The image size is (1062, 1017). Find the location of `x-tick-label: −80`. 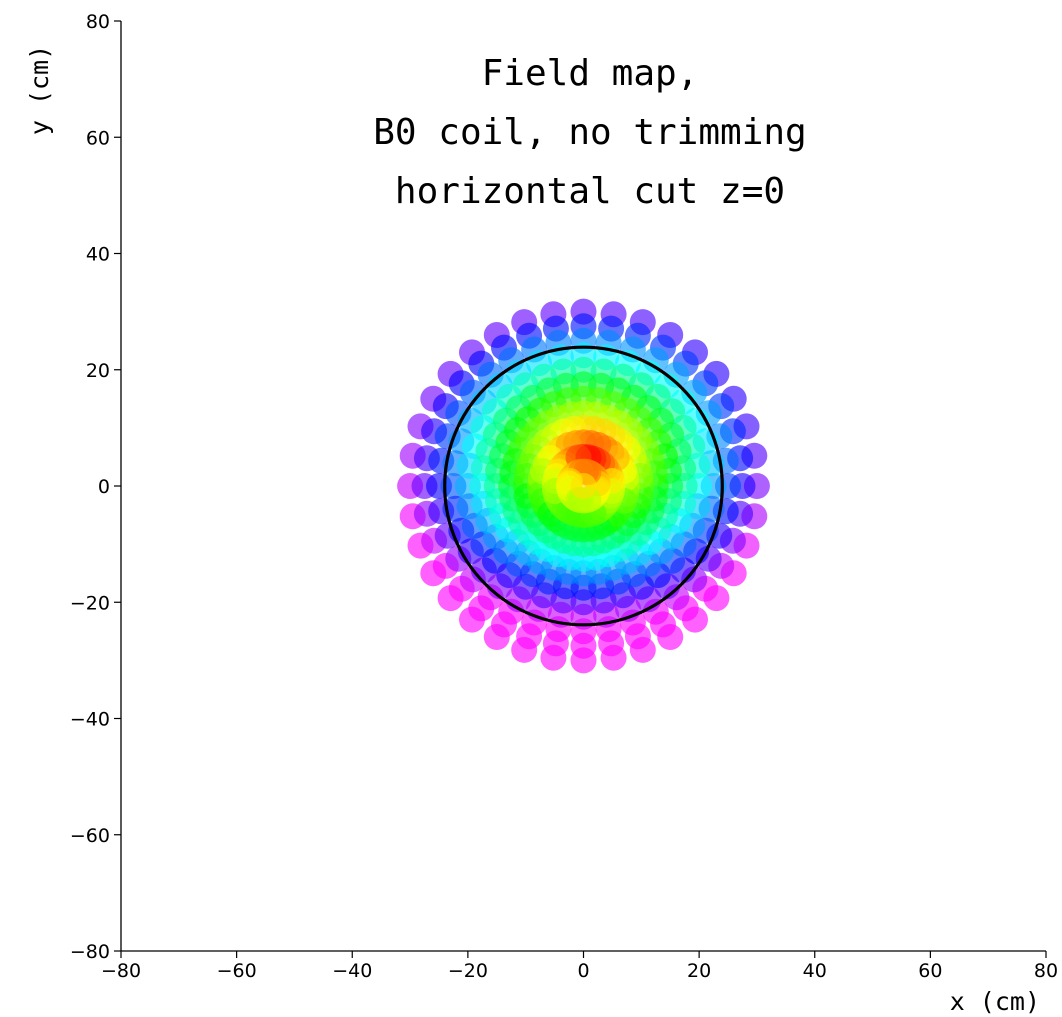

x-tick-label: −80 is located at coordinates (121, 971).